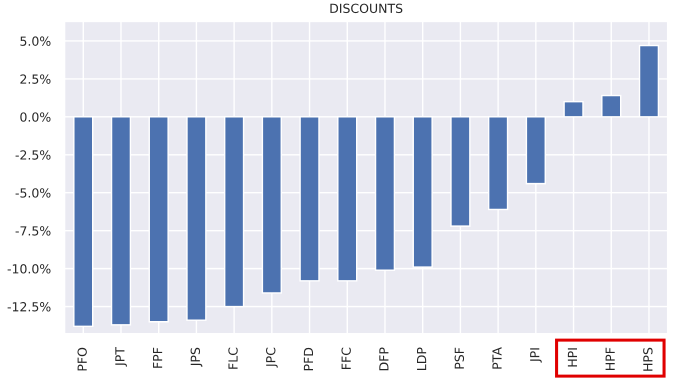  Describe the element at coordinates (82, 359) in the screenshot. I see `x-tick-label: PFO` at that location.